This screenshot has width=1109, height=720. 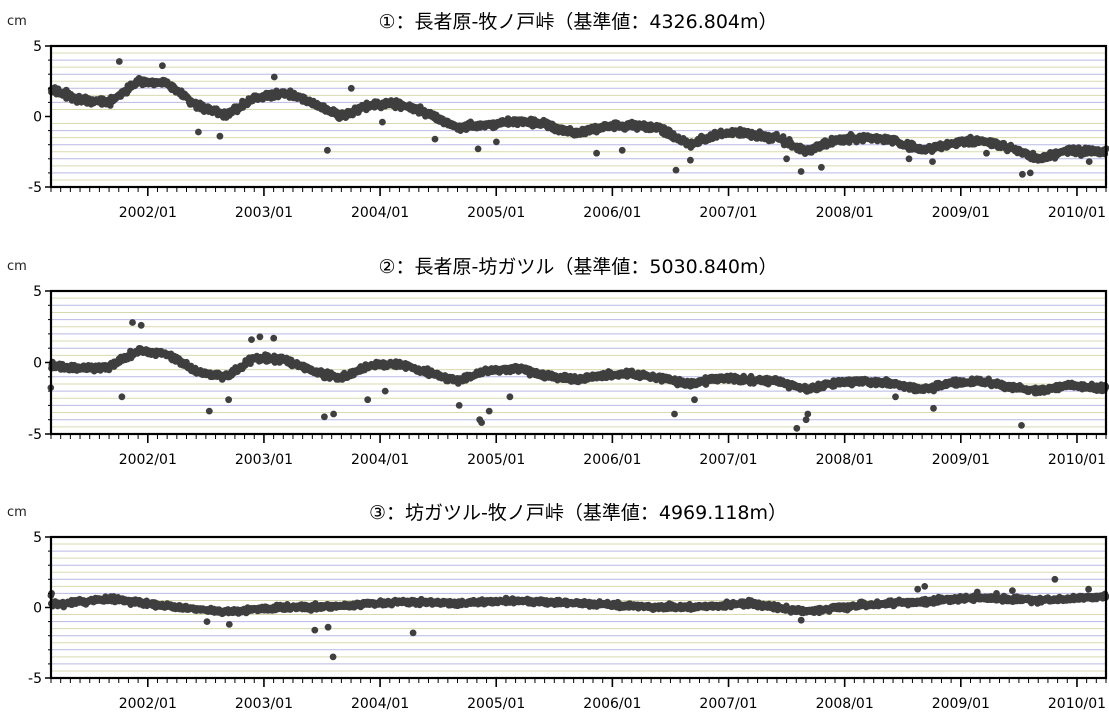 What do you see at coordinates (578, 513) in the screenshot?
I see `panel-title: ③：坊ガツル-牧ノ戸峠（基準値：4969.118m）` at bounding box center [578, 513].